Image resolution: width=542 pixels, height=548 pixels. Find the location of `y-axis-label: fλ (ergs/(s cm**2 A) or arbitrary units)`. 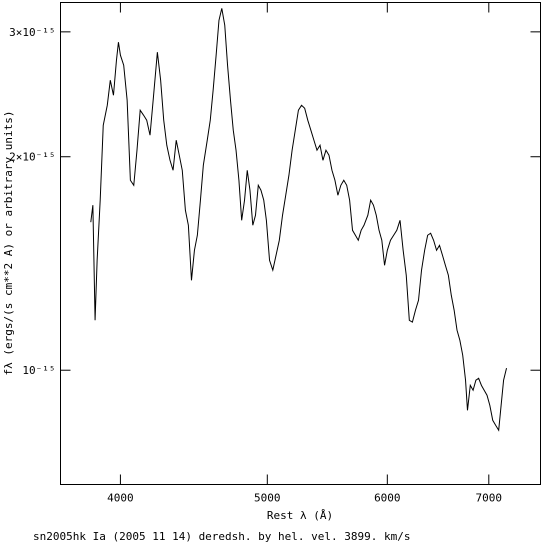

y-axis-label: fλ (ergs/(s cm**2 A) or arbitrary units) is located at coordinates (8, 243).